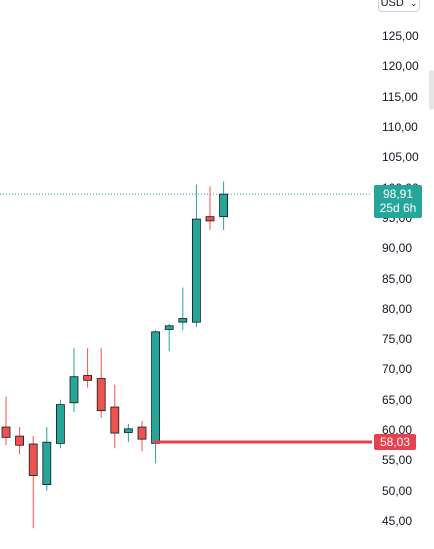 This screenshot has width=434, height=549. What do you see at coordinates (413, 4) in the screenshot?
I see `chevron-down-icon: ⌄` at bounding box center [413, 4].